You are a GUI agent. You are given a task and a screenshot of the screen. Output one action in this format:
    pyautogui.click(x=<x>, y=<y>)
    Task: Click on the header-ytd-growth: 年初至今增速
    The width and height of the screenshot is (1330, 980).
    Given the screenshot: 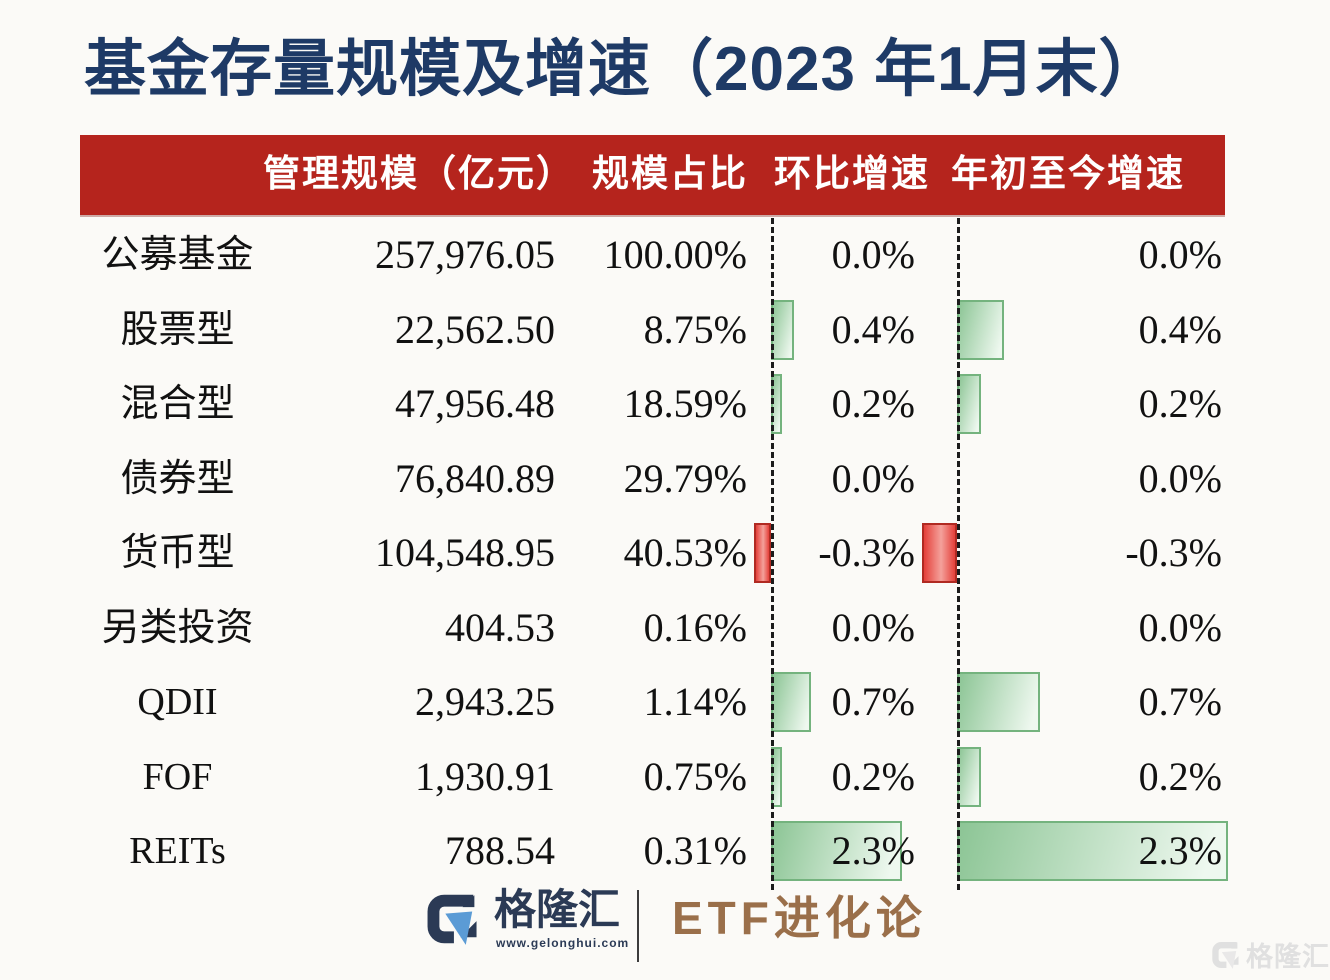 What is the action you would take?
    pyautogui.click(x=1068, y=174)
    